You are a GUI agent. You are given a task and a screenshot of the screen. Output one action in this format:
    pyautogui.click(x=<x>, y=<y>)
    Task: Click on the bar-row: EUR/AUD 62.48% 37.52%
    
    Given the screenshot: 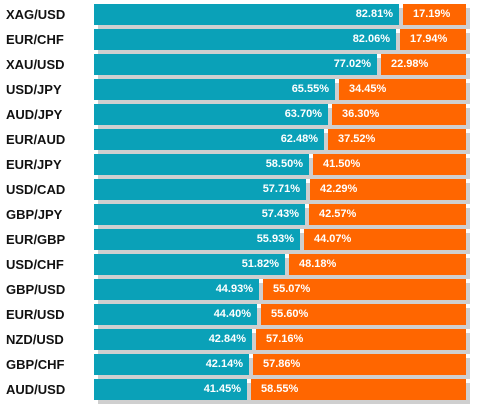 What is the action you would take?
    pyautogui.click(x=240, y=140)
    